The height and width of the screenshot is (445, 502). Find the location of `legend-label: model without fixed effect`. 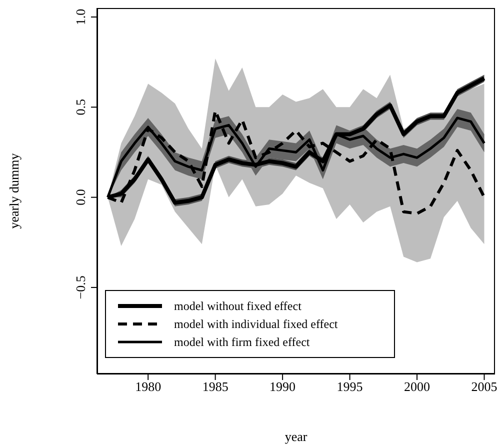

legend-label: model without fixed effect is located at coordinates (238, 306).